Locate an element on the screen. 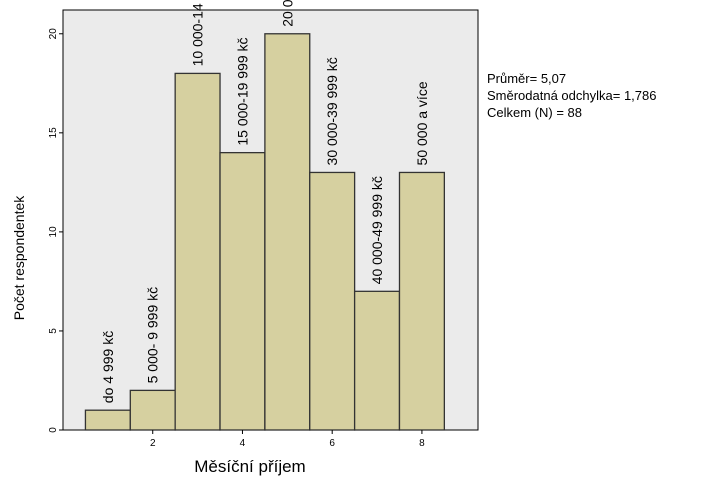 The width and height of the screenshot is (710, 477). y-tick-label-3: 10 is located at coordinates (53, 232).